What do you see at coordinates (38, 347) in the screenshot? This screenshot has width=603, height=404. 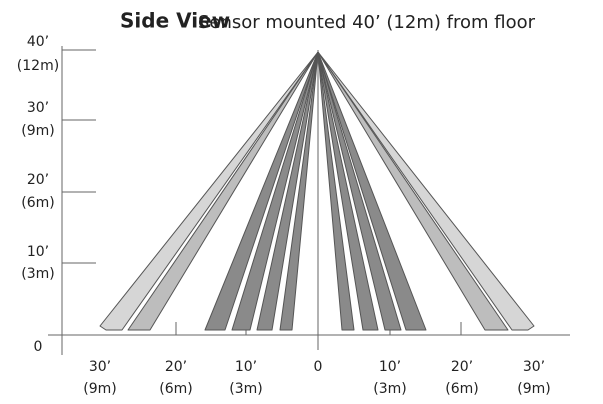 I see `y-label-feet: 0` at bounding box center [38, 347].